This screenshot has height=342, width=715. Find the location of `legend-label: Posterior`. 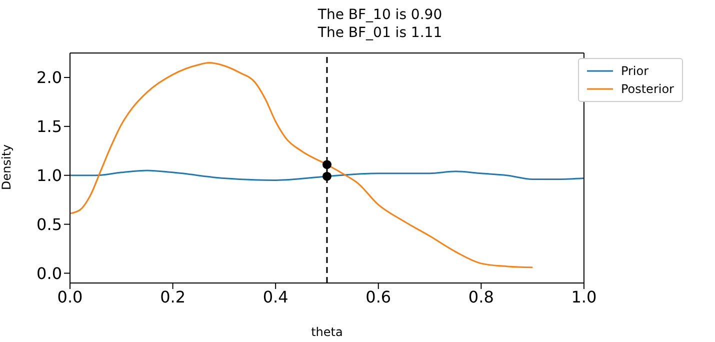

legend-label: Posterior is located at coordinates (647, 89).